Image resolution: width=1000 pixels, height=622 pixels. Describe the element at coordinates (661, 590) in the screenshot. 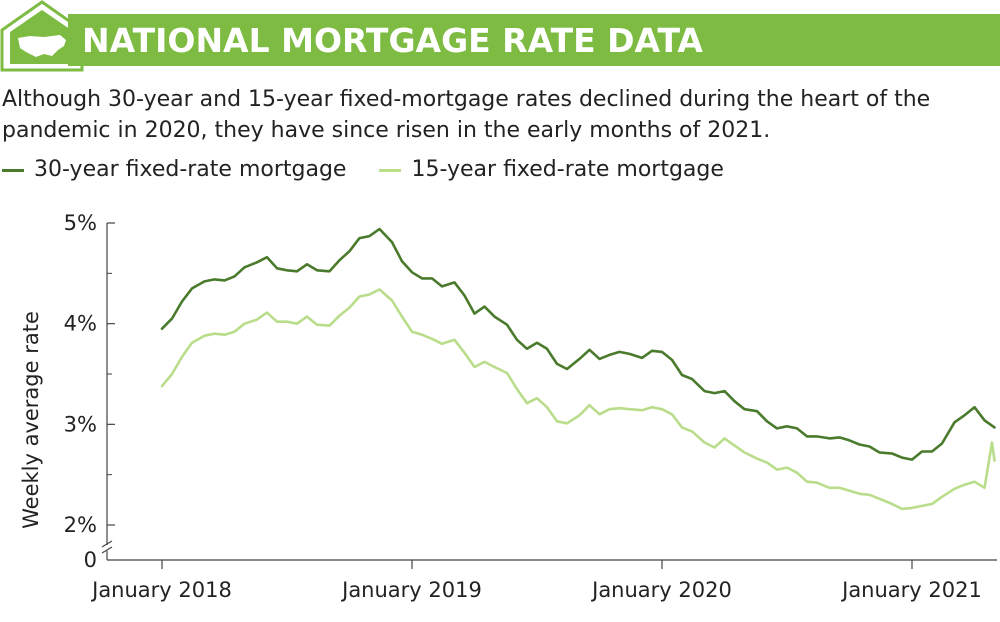

I see `x-tick-label: January 2020` at that location.